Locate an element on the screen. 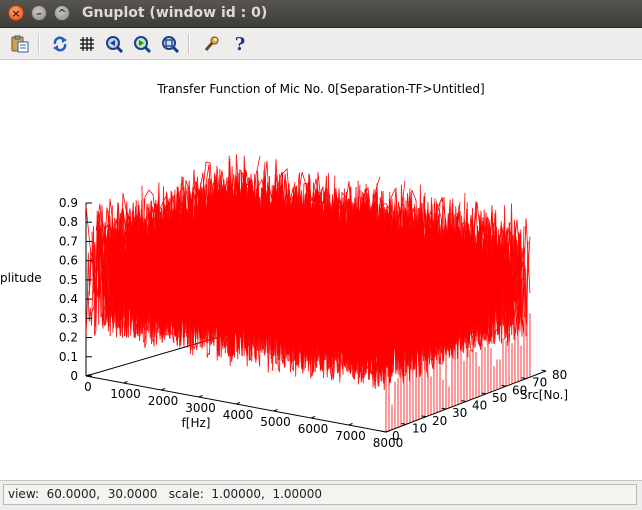 The height and width of the screenshot is (510, 642). y-tick-label: 0 is located at coordinates (396, 436).